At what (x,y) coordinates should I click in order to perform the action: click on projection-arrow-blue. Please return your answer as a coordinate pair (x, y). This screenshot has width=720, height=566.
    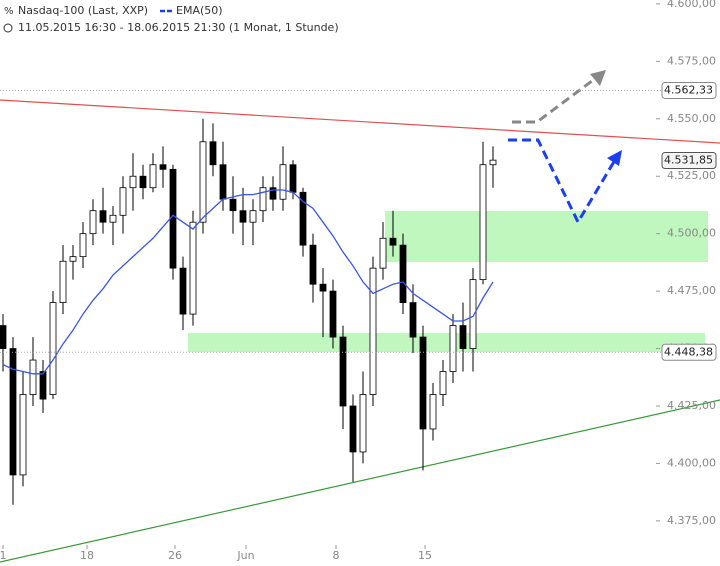
    Looking at the image, I should click on (562, 182).